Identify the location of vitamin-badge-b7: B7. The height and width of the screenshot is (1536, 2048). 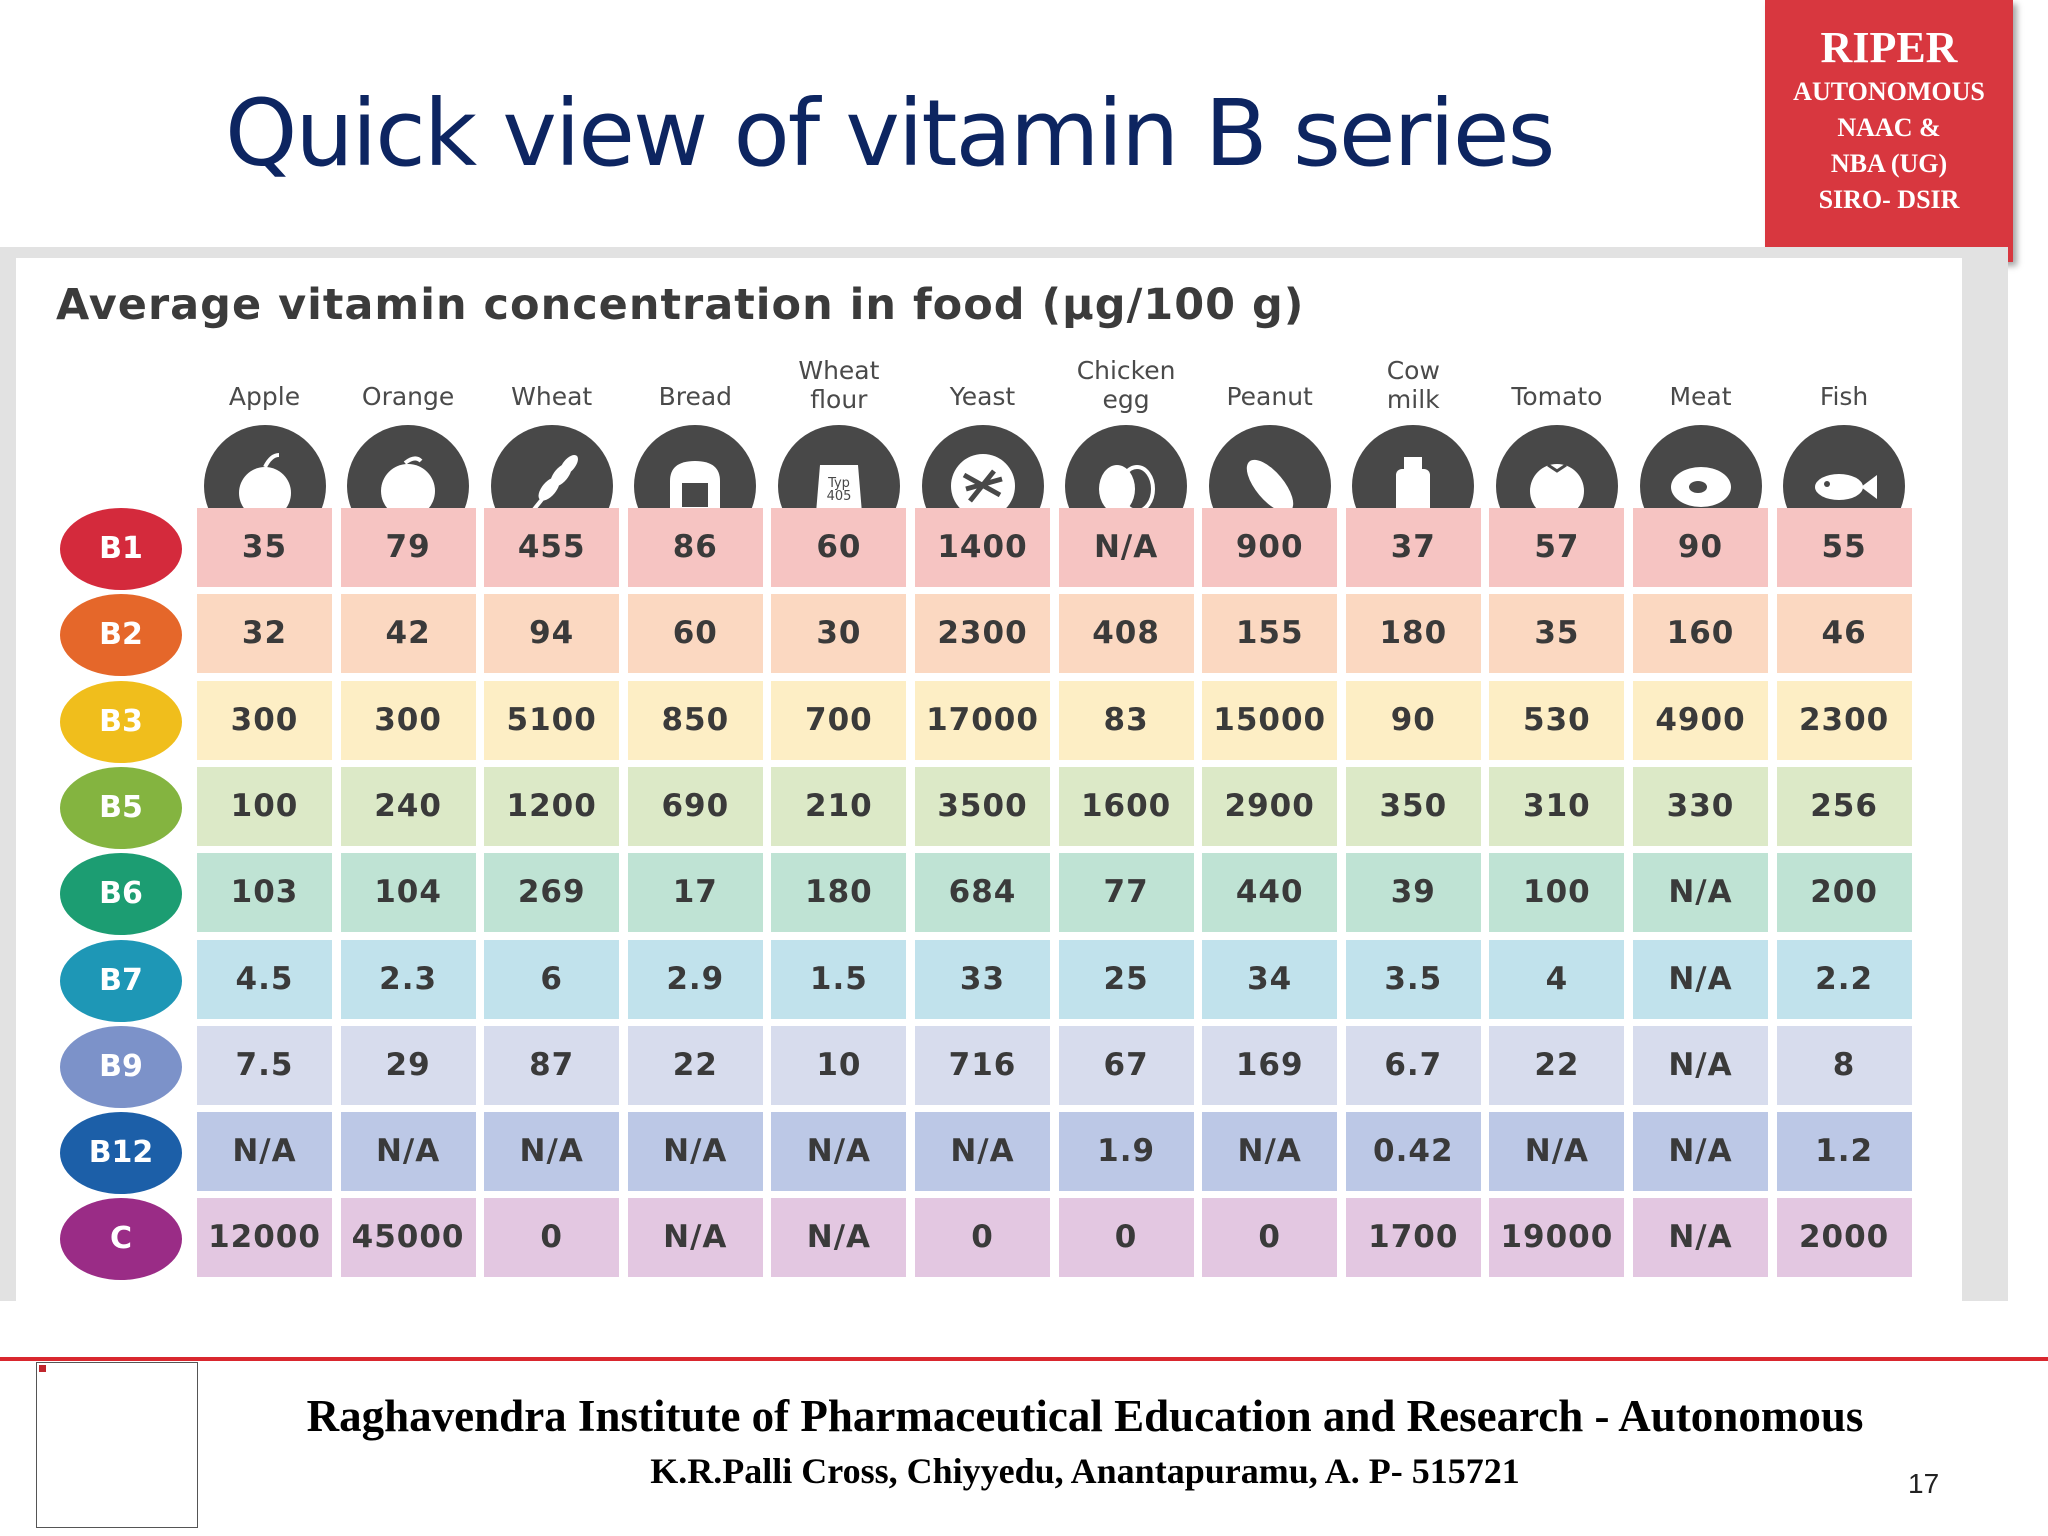
(121, 980).